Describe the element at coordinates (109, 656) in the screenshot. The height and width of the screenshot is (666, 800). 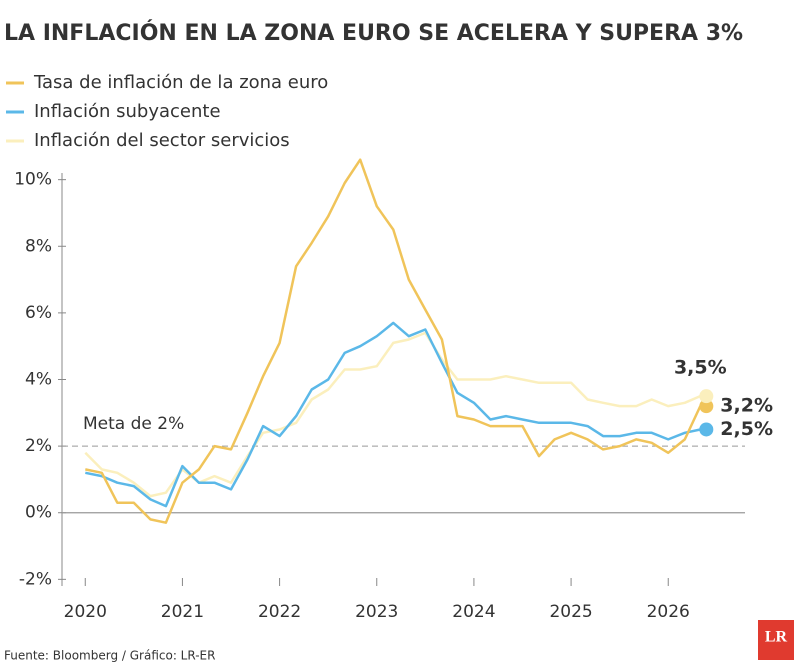
I see `source: Fuente: Bloomberg / Gráfico: LR-ER` at that location.